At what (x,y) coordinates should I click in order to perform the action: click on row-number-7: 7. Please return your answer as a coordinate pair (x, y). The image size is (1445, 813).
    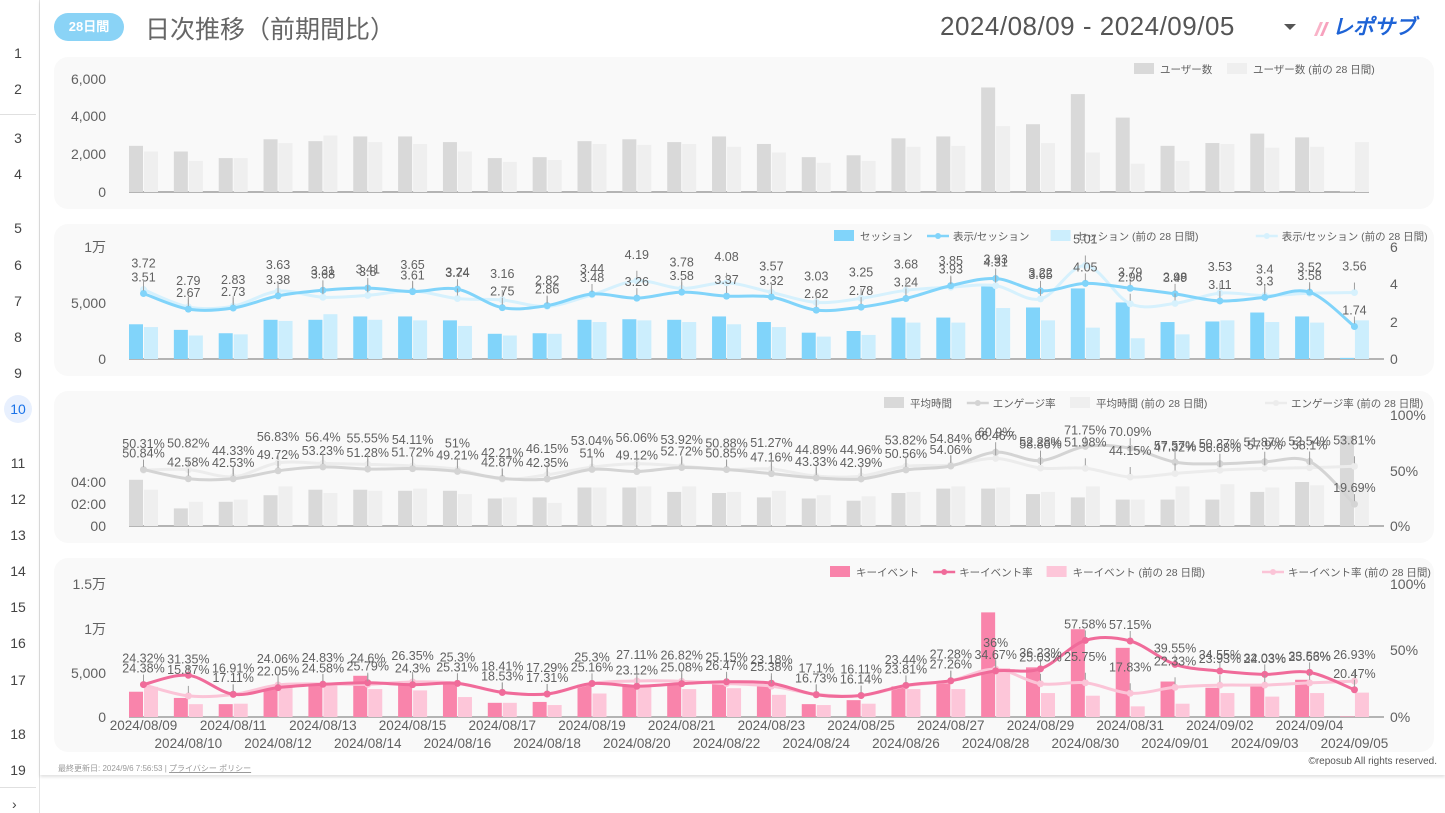
    Looking at the image, I should click on (18, 301).